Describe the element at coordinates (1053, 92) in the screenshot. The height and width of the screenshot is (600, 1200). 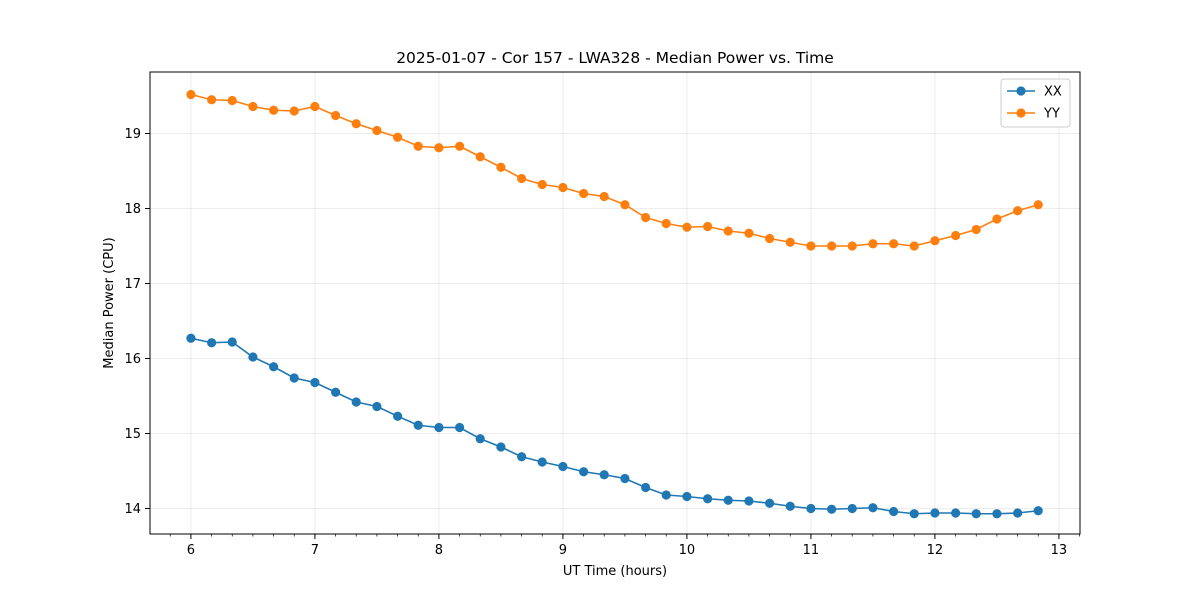
I see `legend-label: XX` at that location.